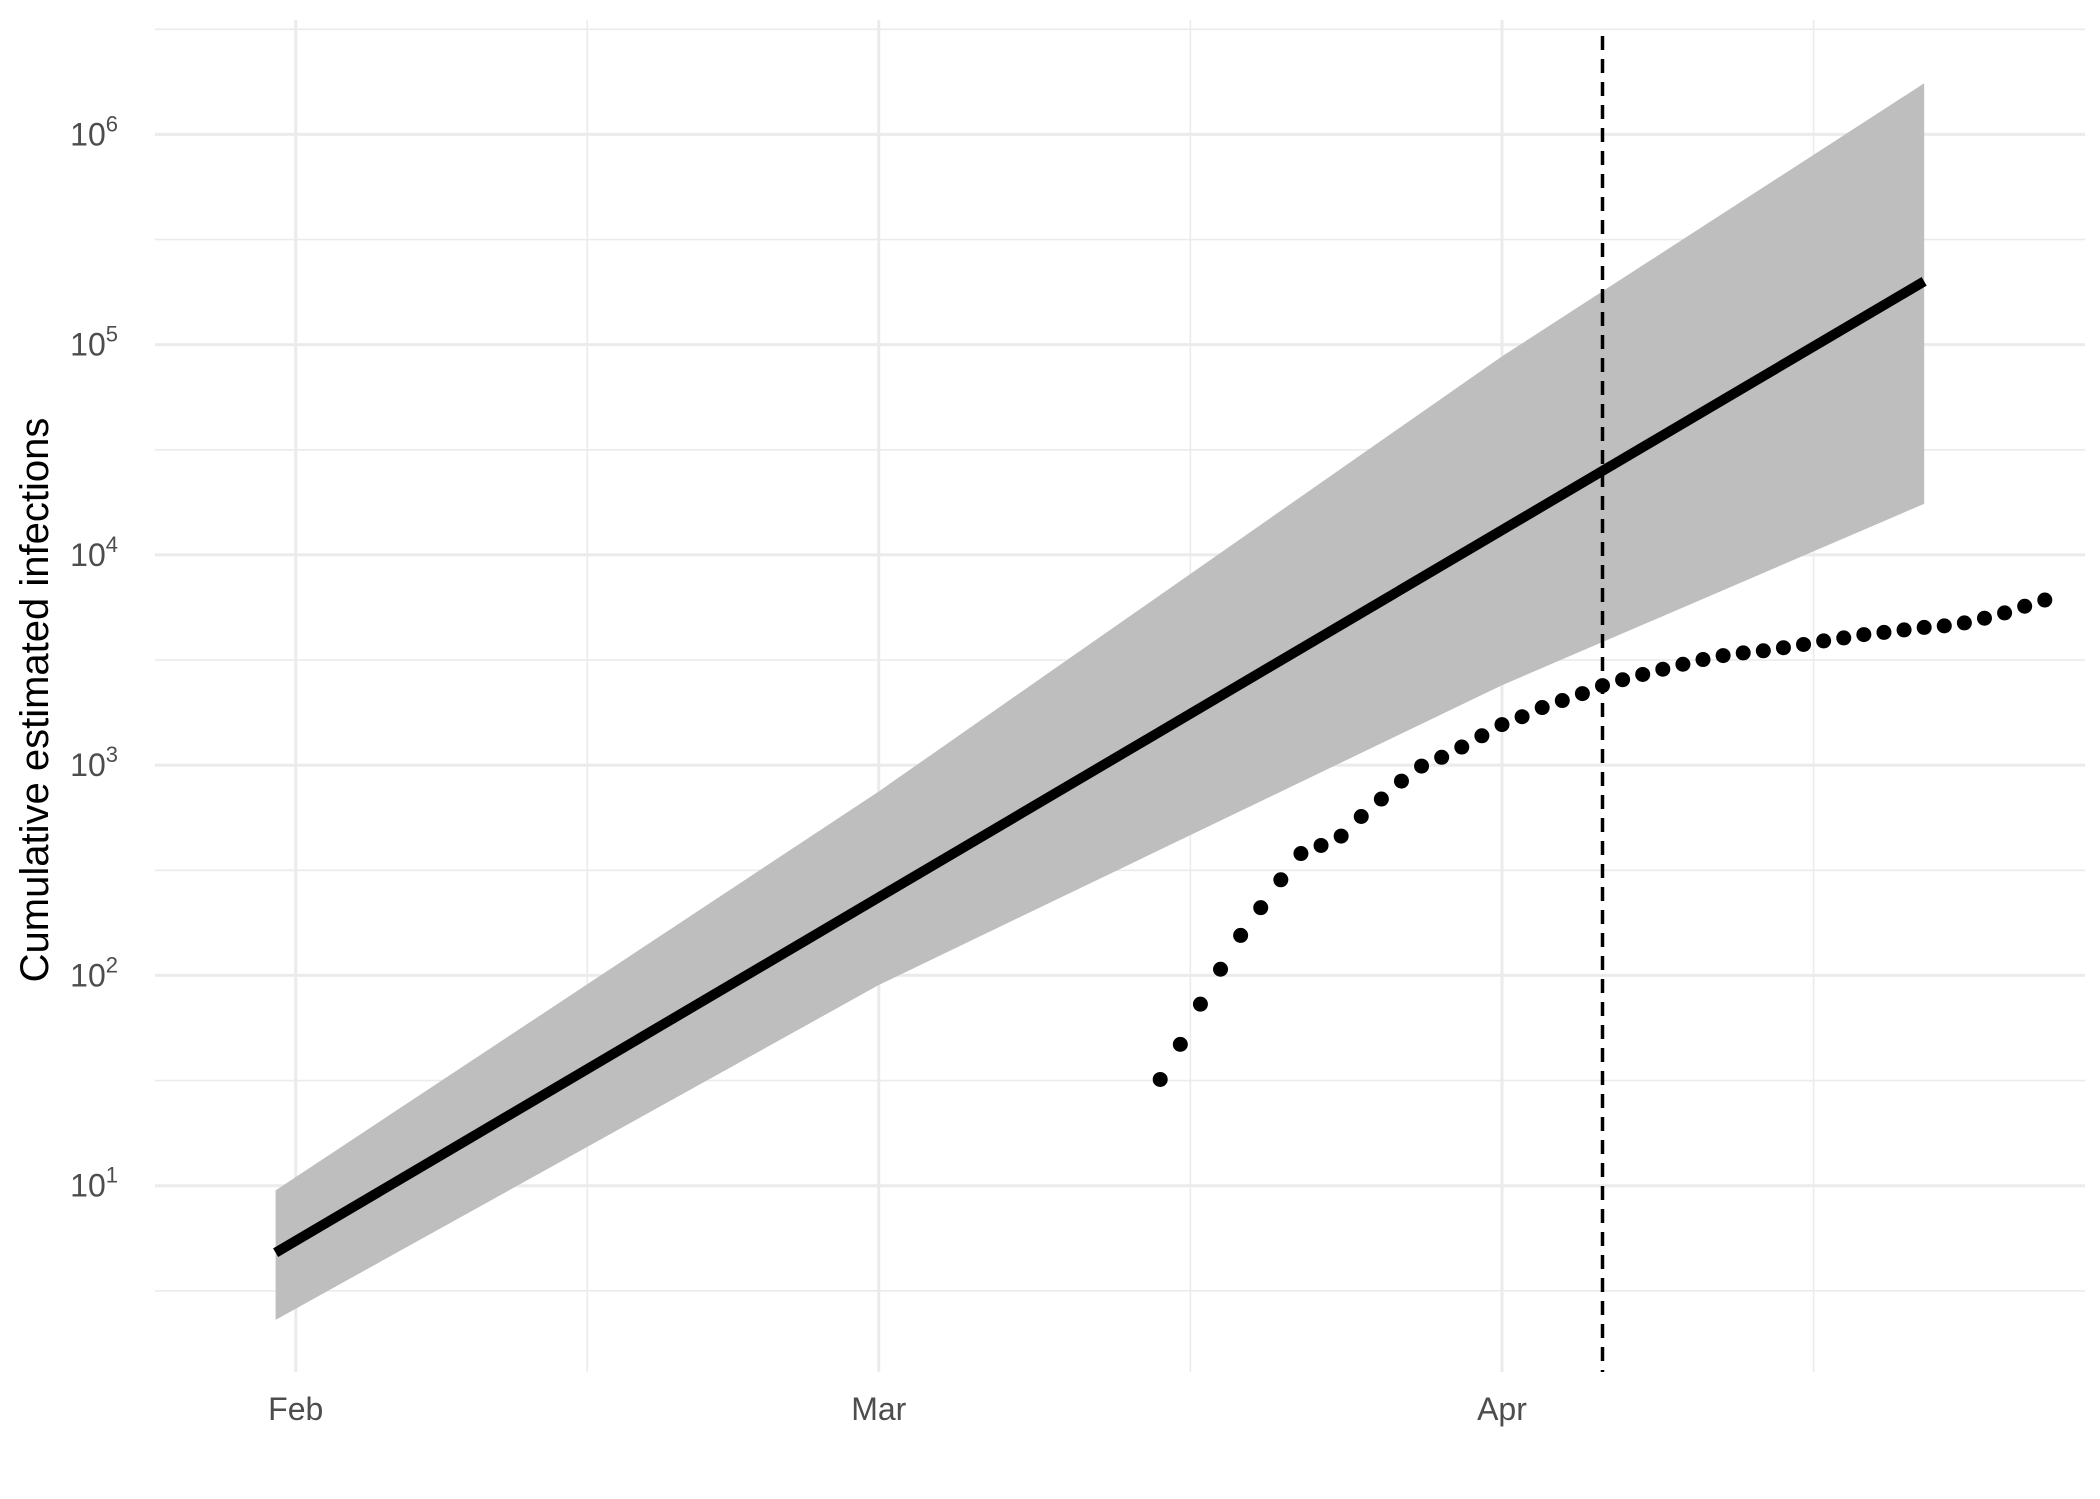  What do you see at coordinates (94, 552) in the screenshot?
I see `y-tick-label: 10⁴` at bounding box center [94, 552].